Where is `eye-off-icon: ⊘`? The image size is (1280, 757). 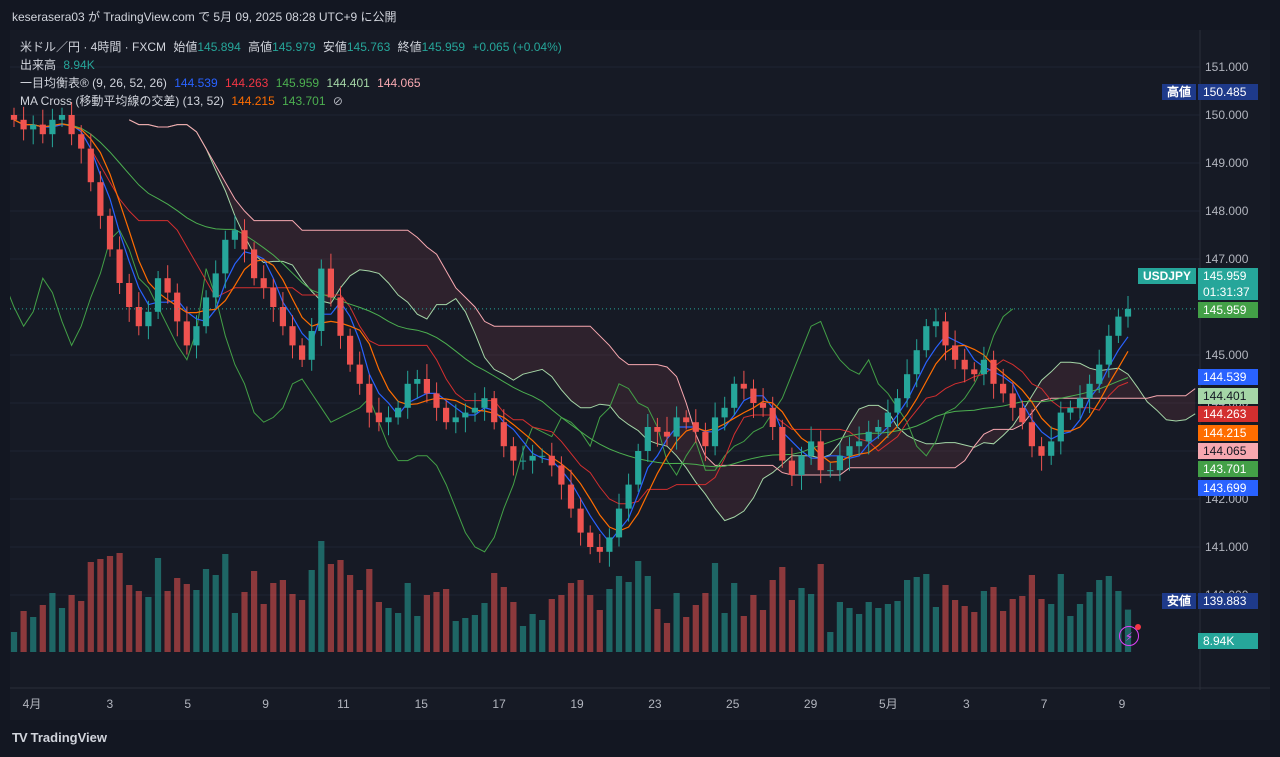 eye-off-icon: ⊘ is located at coordinates (337, 101).